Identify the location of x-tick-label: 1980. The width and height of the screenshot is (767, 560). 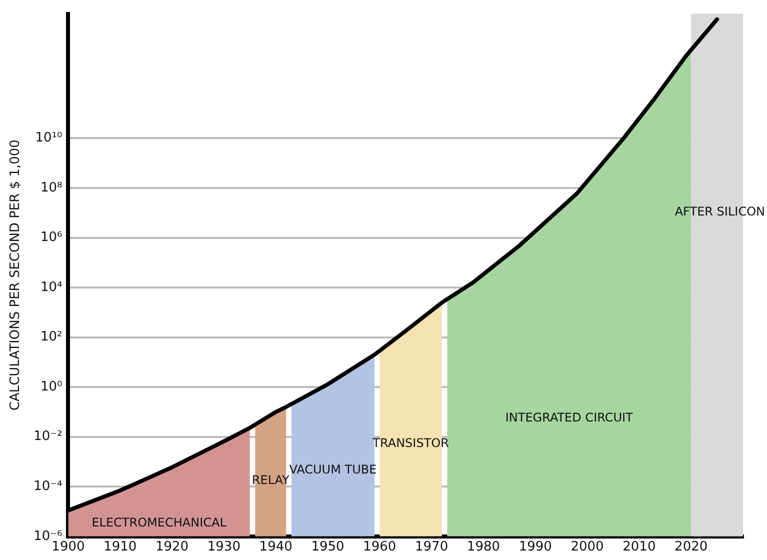
(483, 547).